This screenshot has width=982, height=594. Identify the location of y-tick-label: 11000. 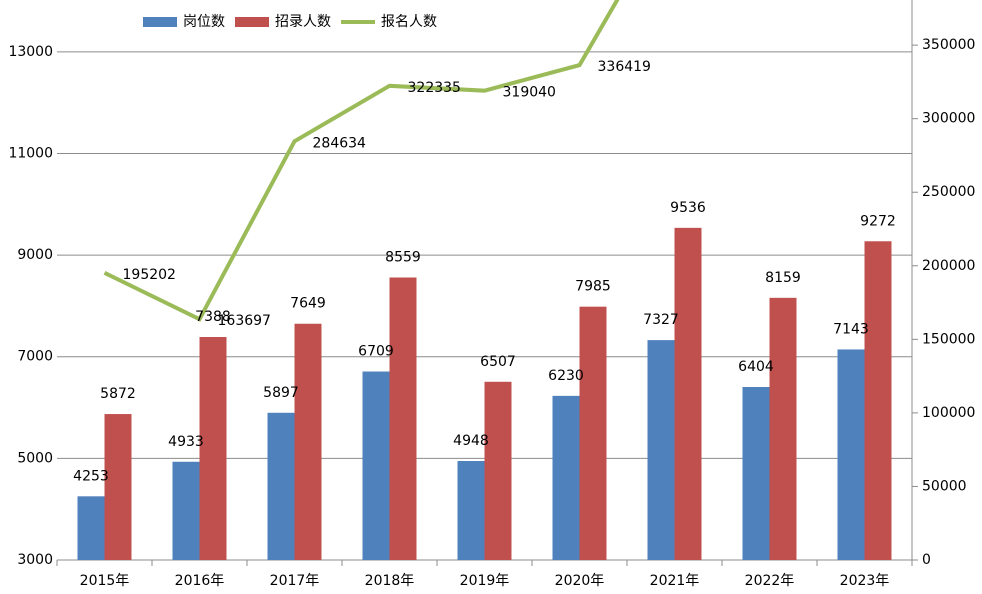
(30, 153).